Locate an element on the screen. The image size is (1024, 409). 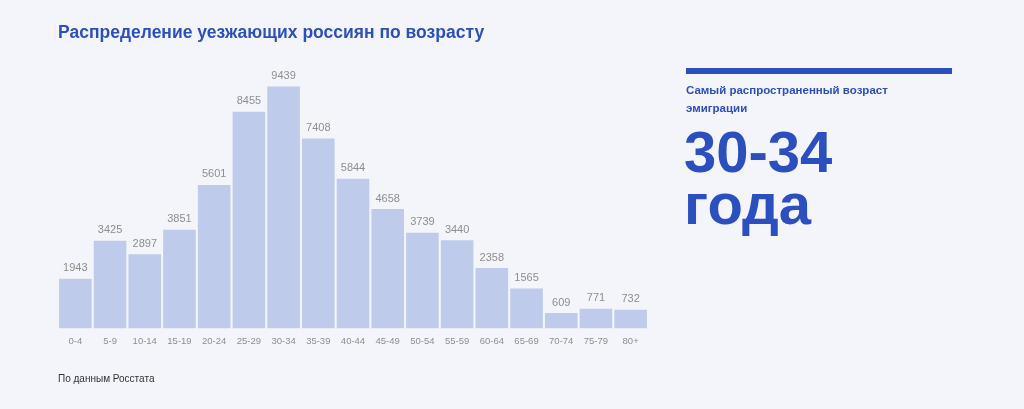
data-label: 4658 is located at coordinates (387, 197).